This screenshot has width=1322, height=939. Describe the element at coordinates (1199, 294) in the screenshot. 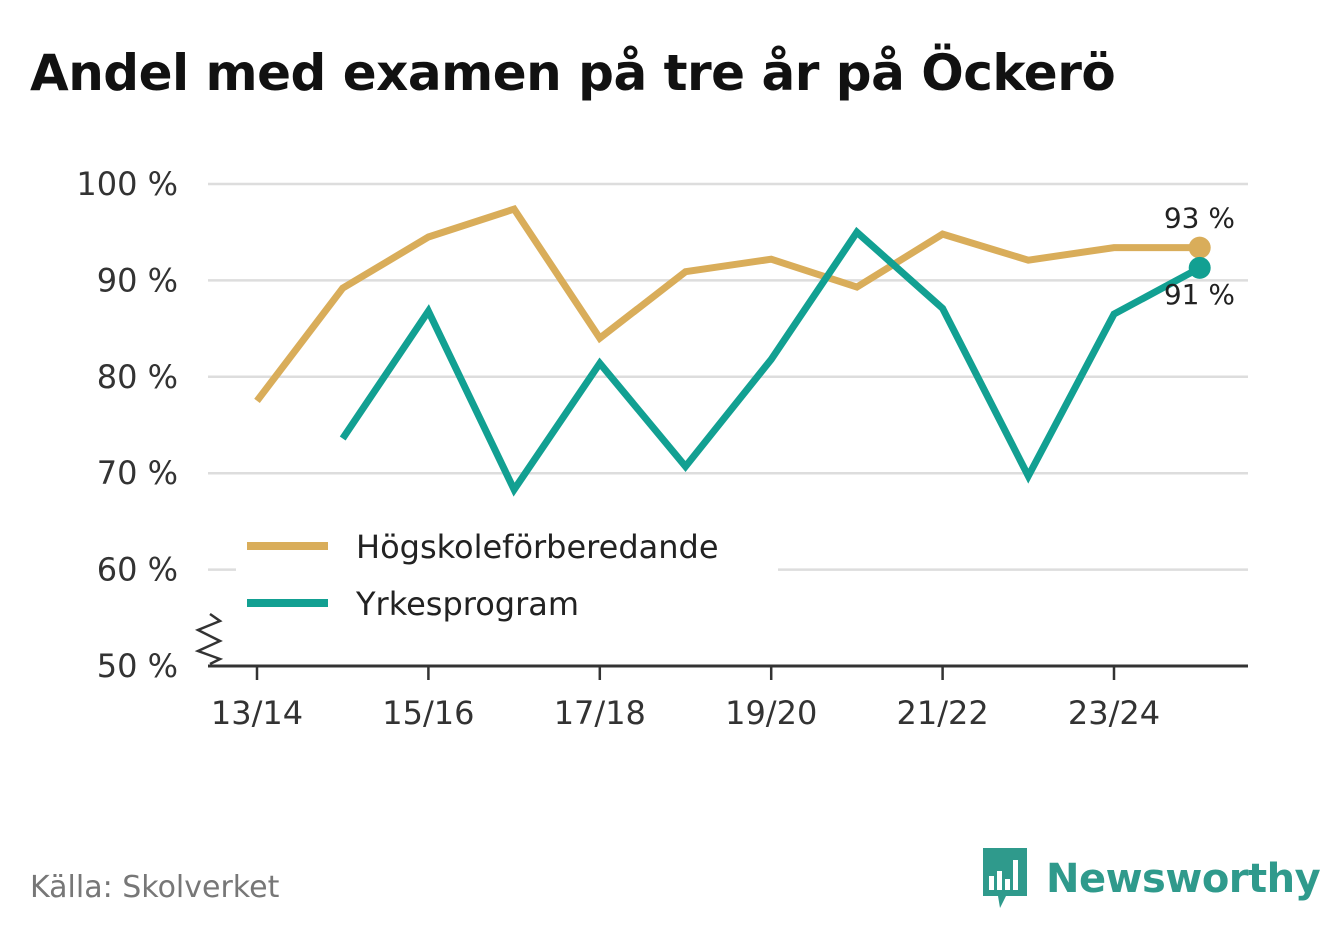

I see `end-value-label: 91 %` at that location.